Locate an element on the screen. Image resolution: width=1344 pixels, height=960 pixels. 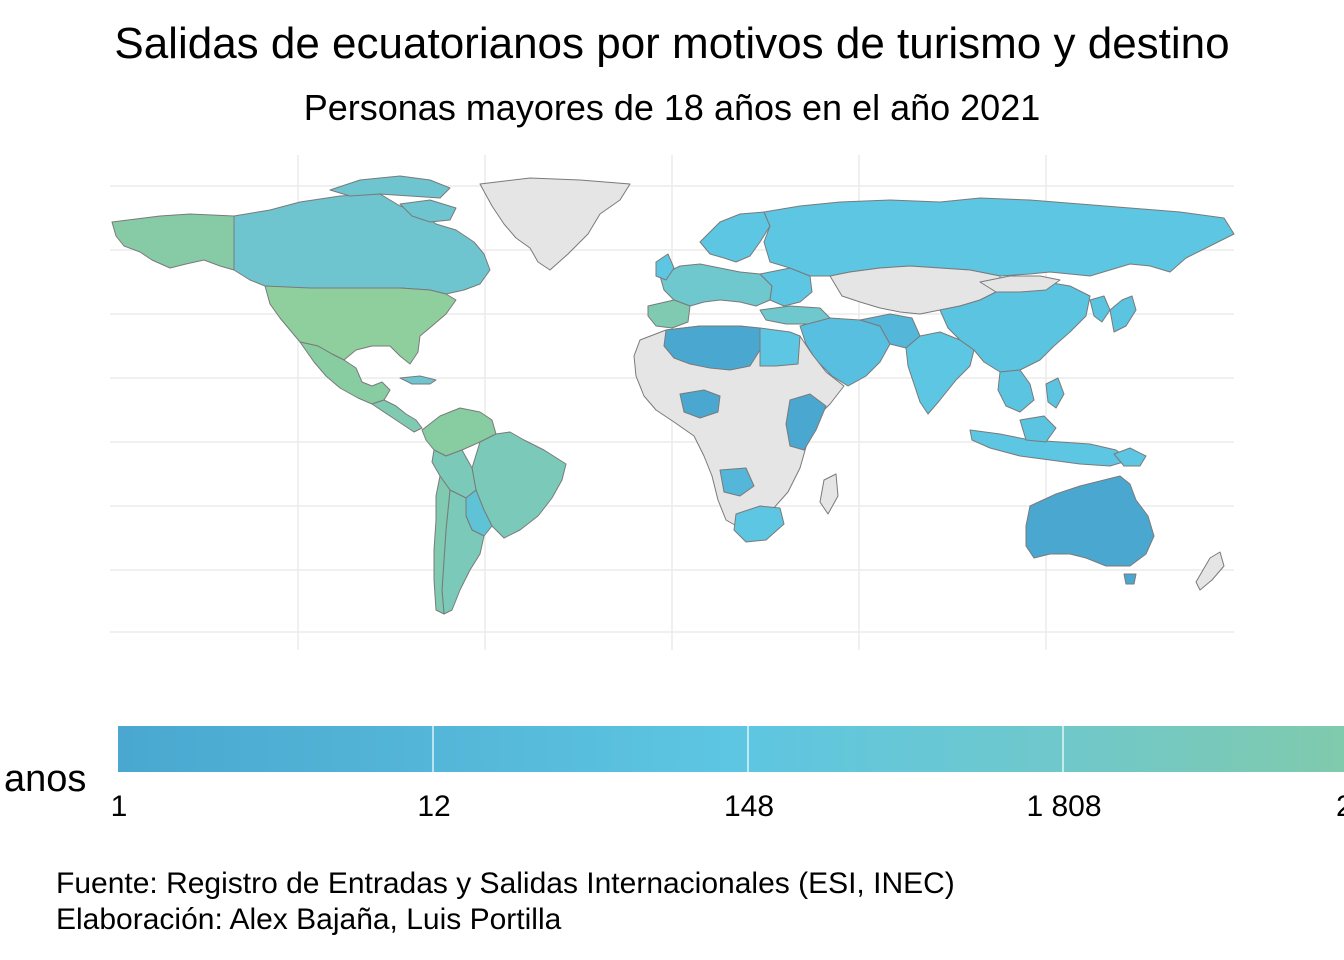
region-madagascar is located at coordinates (829, 494).